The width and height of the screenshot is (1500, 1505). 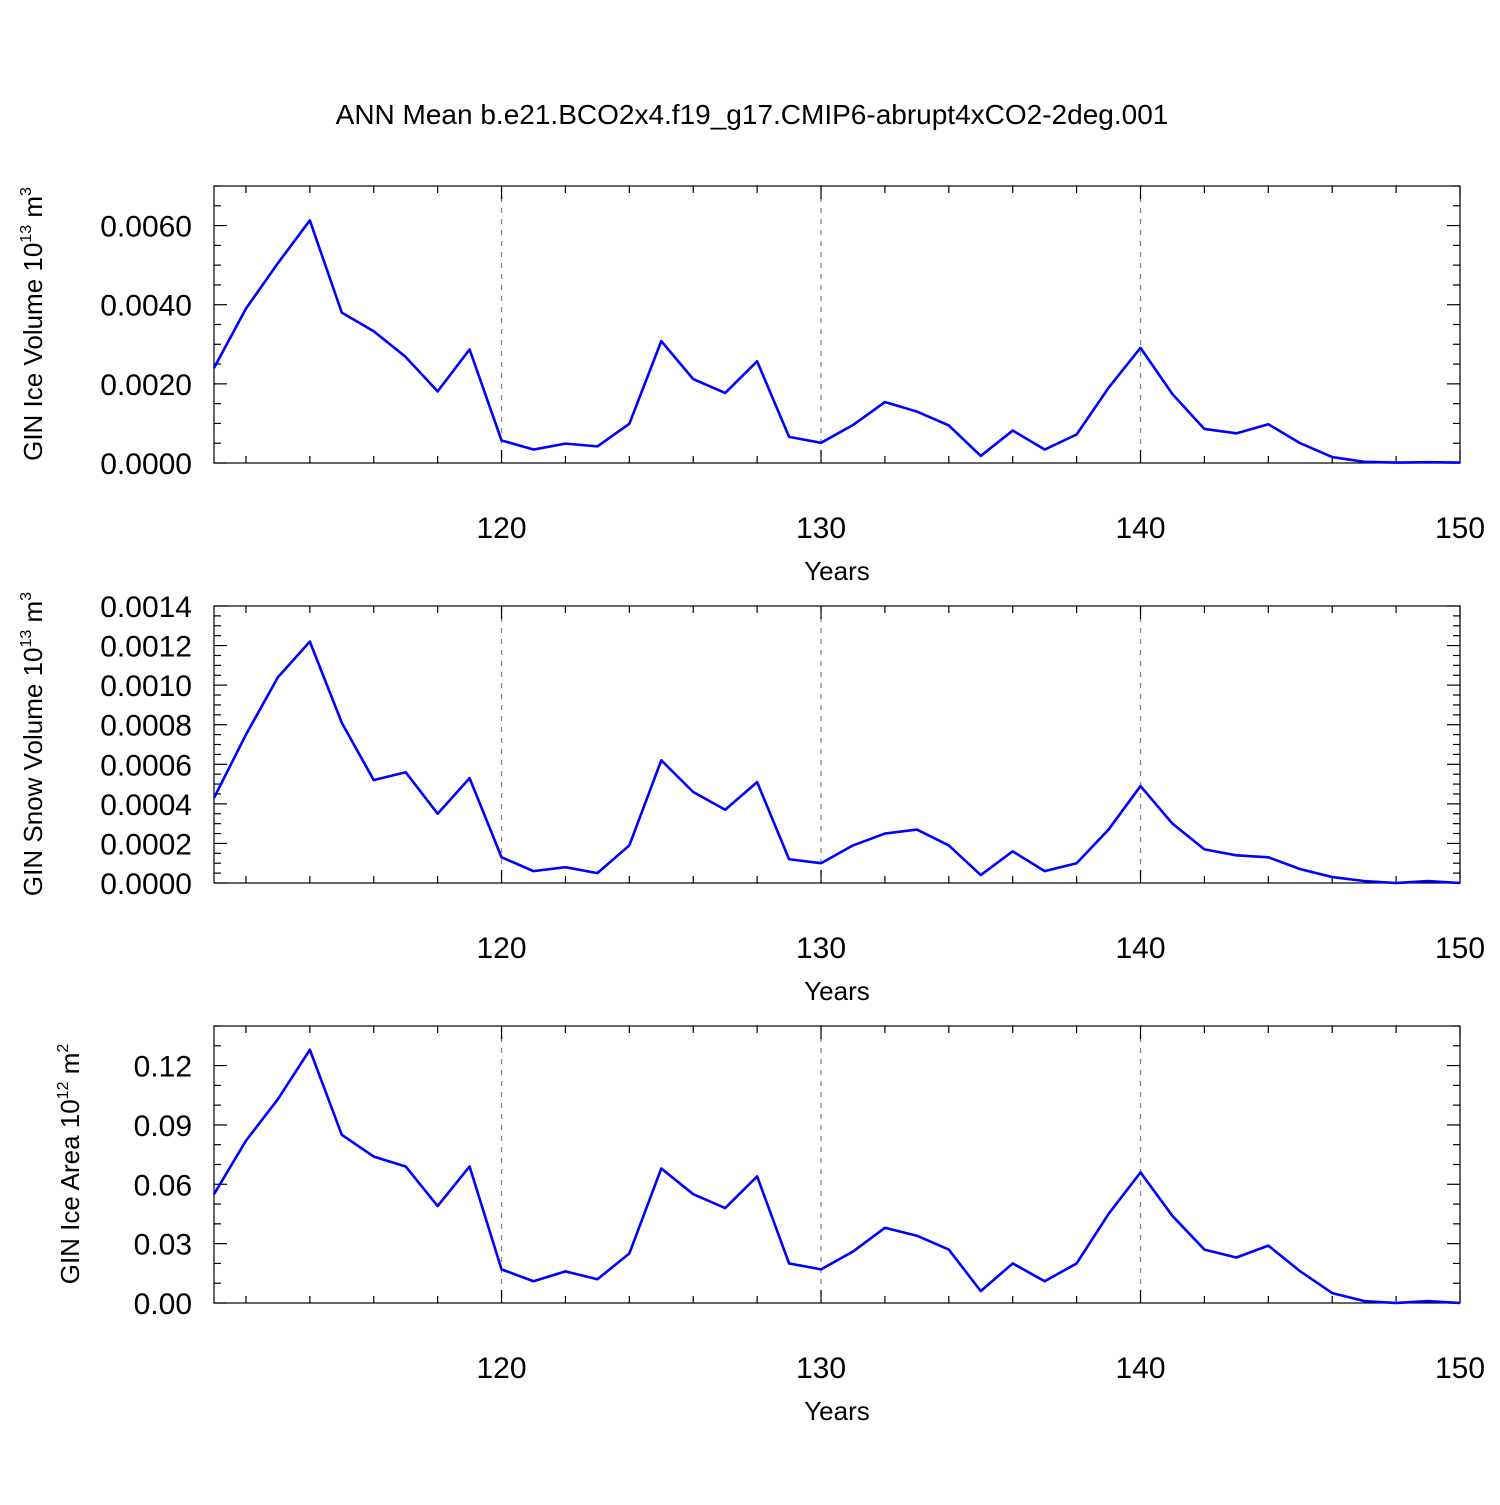 What do you see at coordinates (146, 227) in the screenshot?
I see `ytick-label-3: 0.0060` at bounding box center [146, 227].